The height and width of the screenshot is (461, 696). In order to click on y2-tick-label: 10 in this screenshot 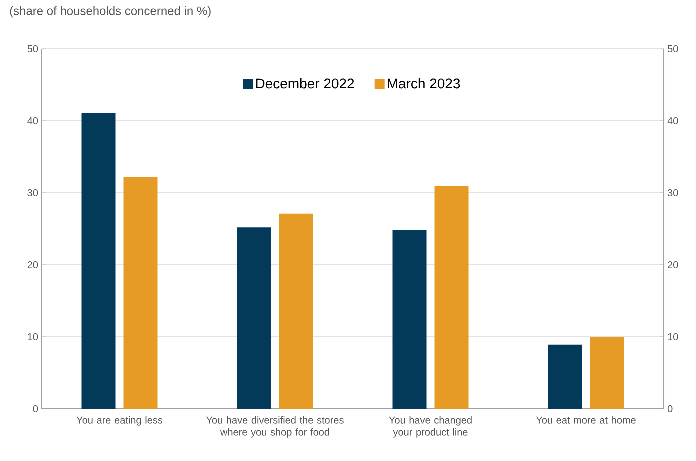, I will do `click(673, 337)`.